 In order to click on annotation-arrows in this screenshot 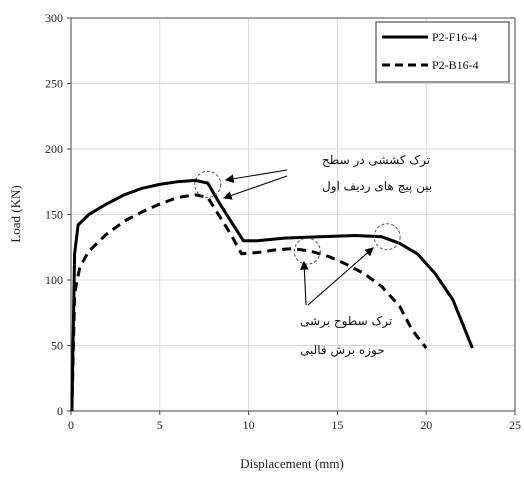, I will do `click(298, 237)`.